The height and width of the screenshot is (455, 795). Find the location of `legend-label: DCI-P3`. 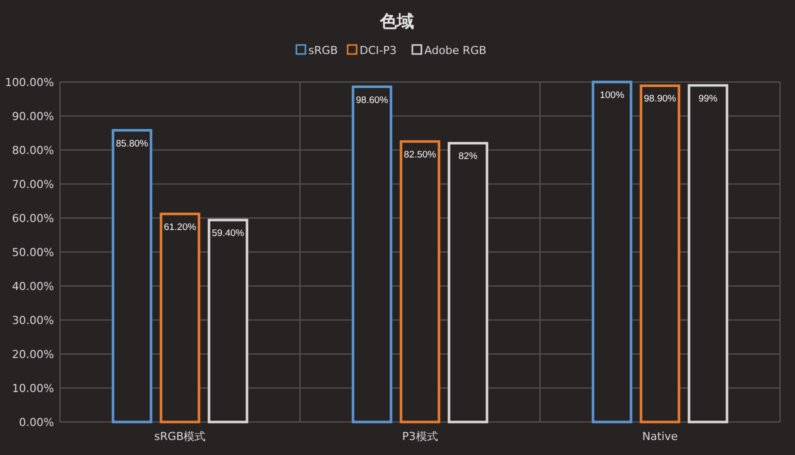

legend-label: DCI-P3 is located at coordinates (378, 50).